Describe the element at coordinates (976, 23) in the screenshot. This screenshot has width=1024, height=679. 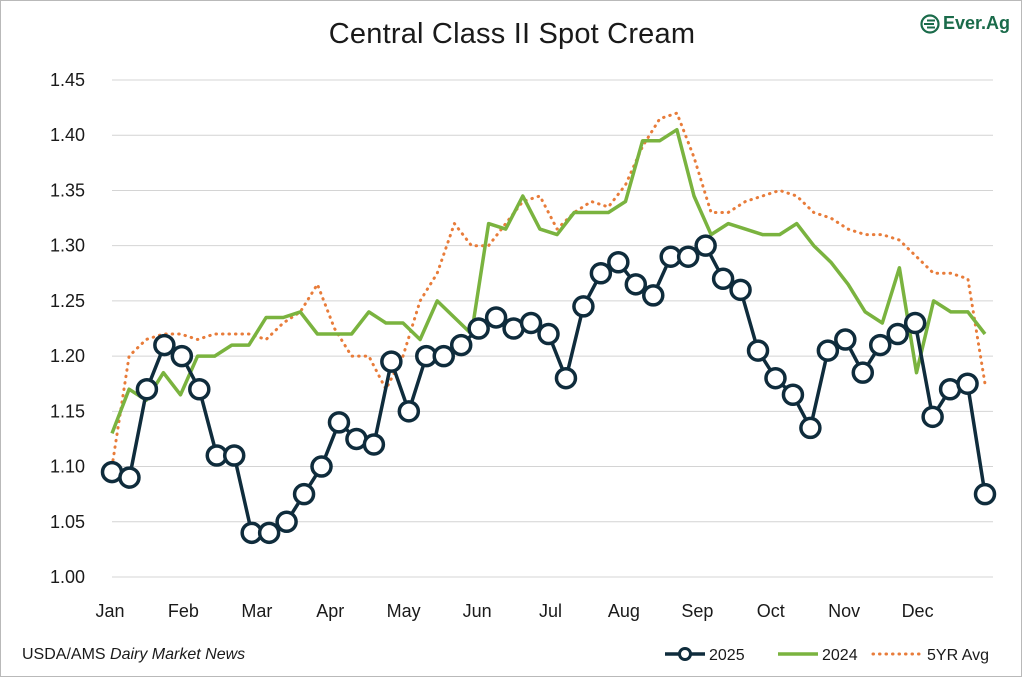
I see `brand-logo-text: Ever.Ag` at that location.